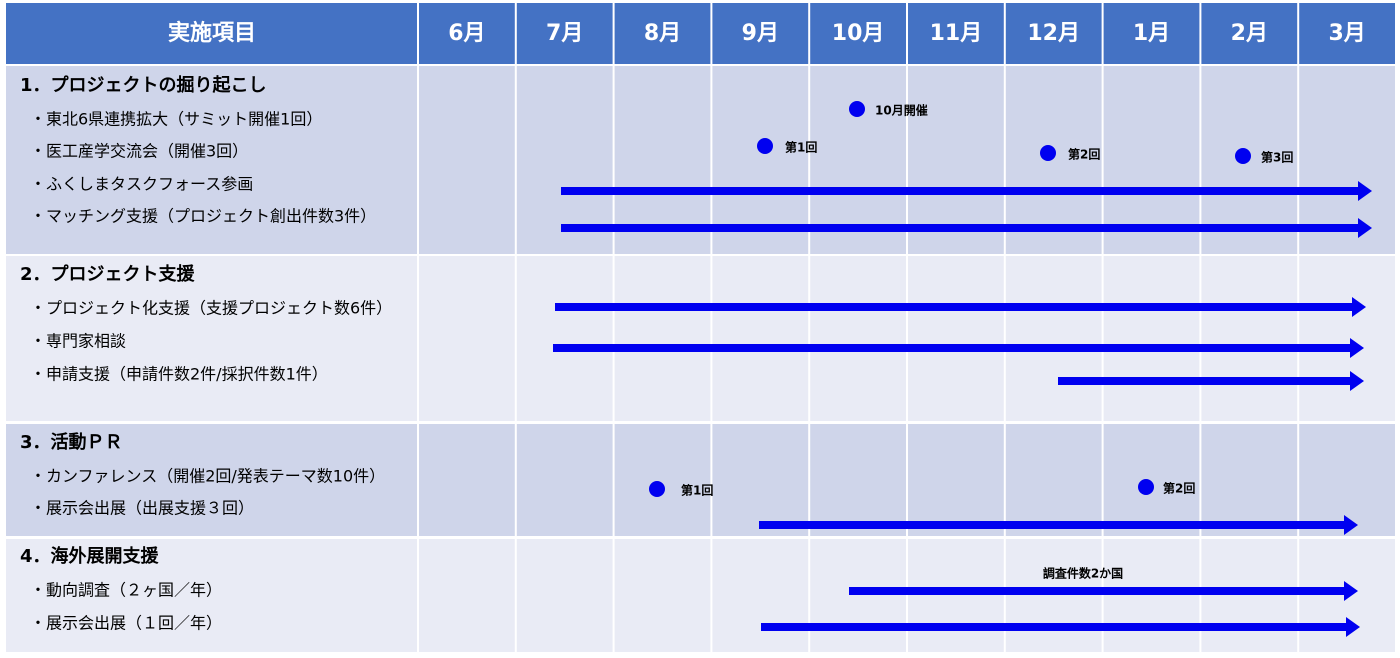 Image resolution: width=1400 pixels, height=658 pixels. Describe the element at coordinates (179, 374) in the screenshot. I see `section-item: ・申請支援（申請件数2件/採択件数1件）` at that location.